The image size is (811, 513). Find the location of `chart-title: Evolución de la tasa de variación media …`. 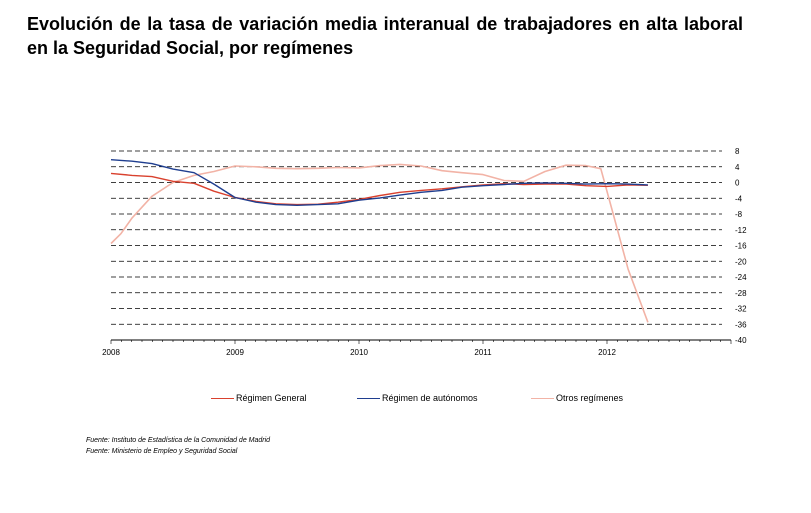

chart-title: Evolución de la tasa de variación media … is located at coordinates (385, 36).